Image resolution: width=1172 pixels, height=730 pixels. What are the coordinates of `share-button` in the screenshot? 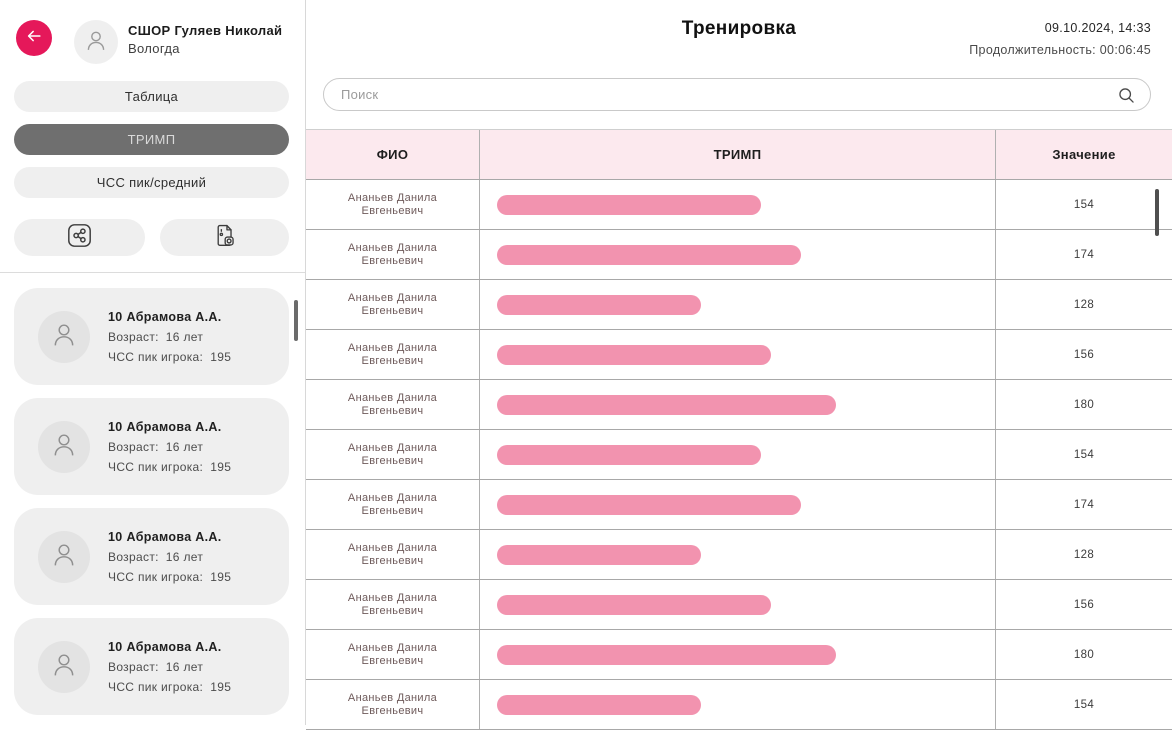 It's located at (79, 237).